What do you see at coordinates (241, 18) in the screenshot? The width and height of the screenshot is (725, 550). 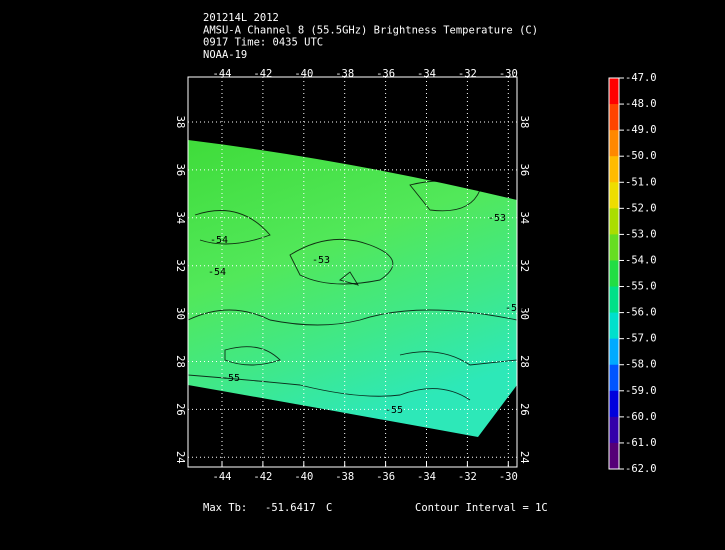 I see `header-line: 201214L 2012` at bounding box center [241, 18].